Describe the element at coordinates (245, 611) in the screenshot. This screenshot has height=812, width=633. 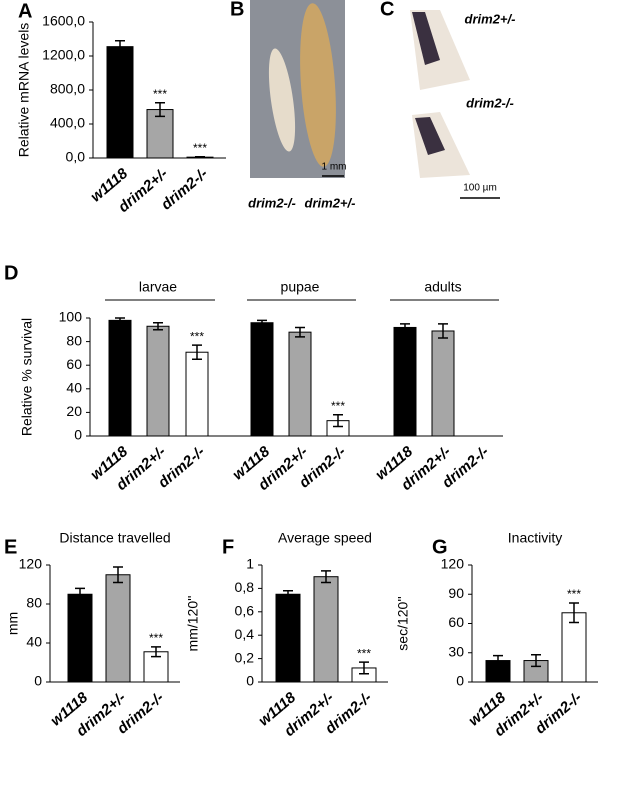
I see `y-tick-label: 0,6` at that location.